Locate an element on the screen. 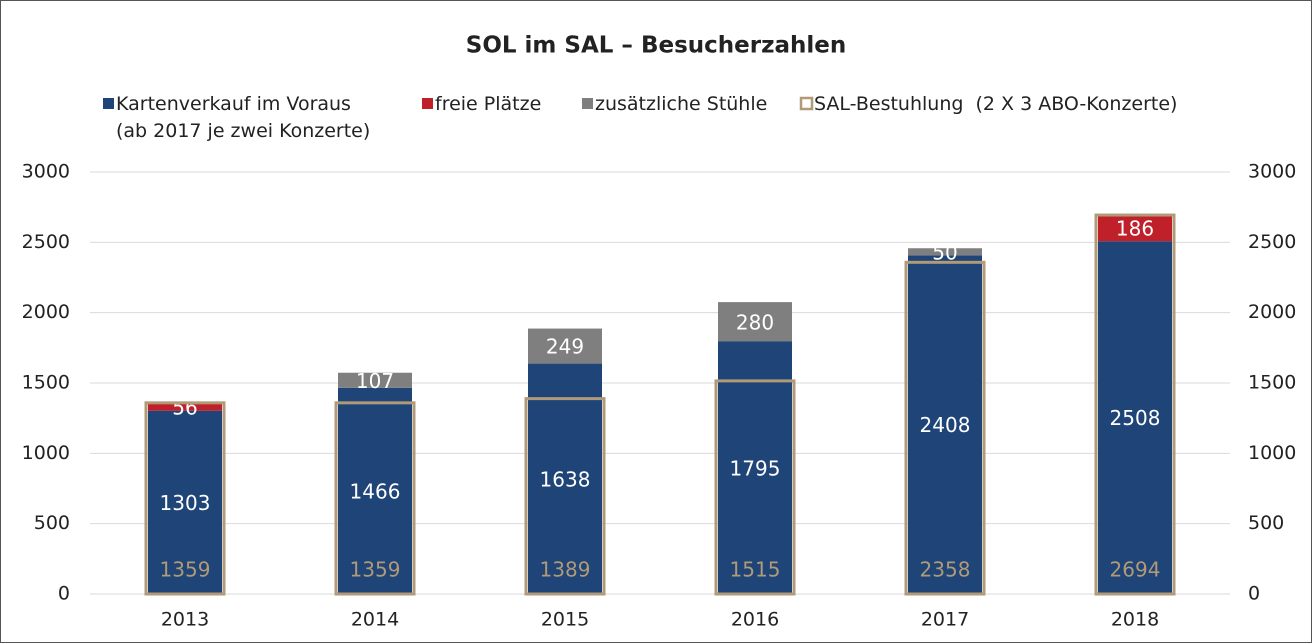  y2-tick-label: 500 is located at coordinates (1266, 523).